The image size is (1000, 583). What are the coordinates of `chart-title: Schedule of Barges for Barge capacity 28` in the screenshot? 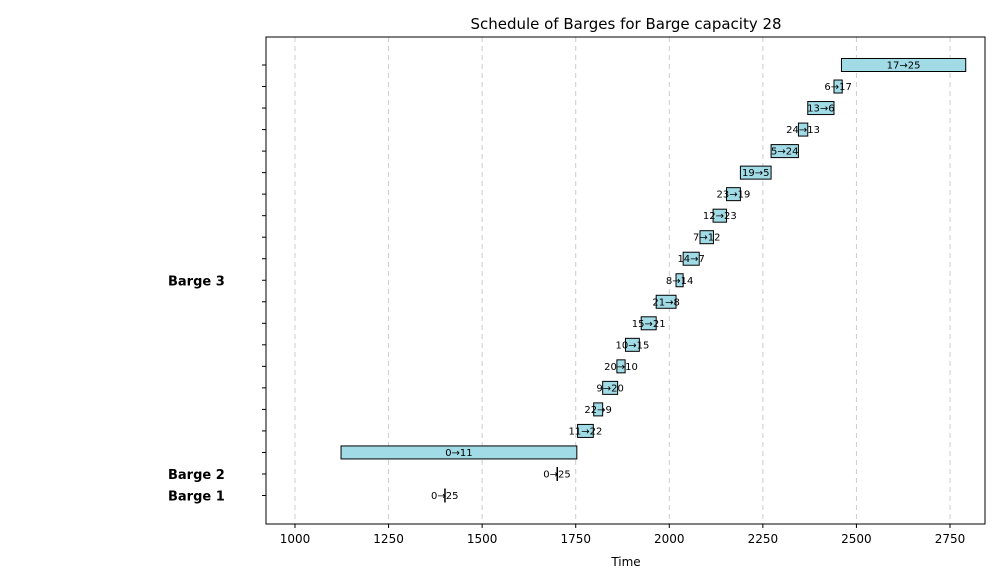 It's located at (625, 24).